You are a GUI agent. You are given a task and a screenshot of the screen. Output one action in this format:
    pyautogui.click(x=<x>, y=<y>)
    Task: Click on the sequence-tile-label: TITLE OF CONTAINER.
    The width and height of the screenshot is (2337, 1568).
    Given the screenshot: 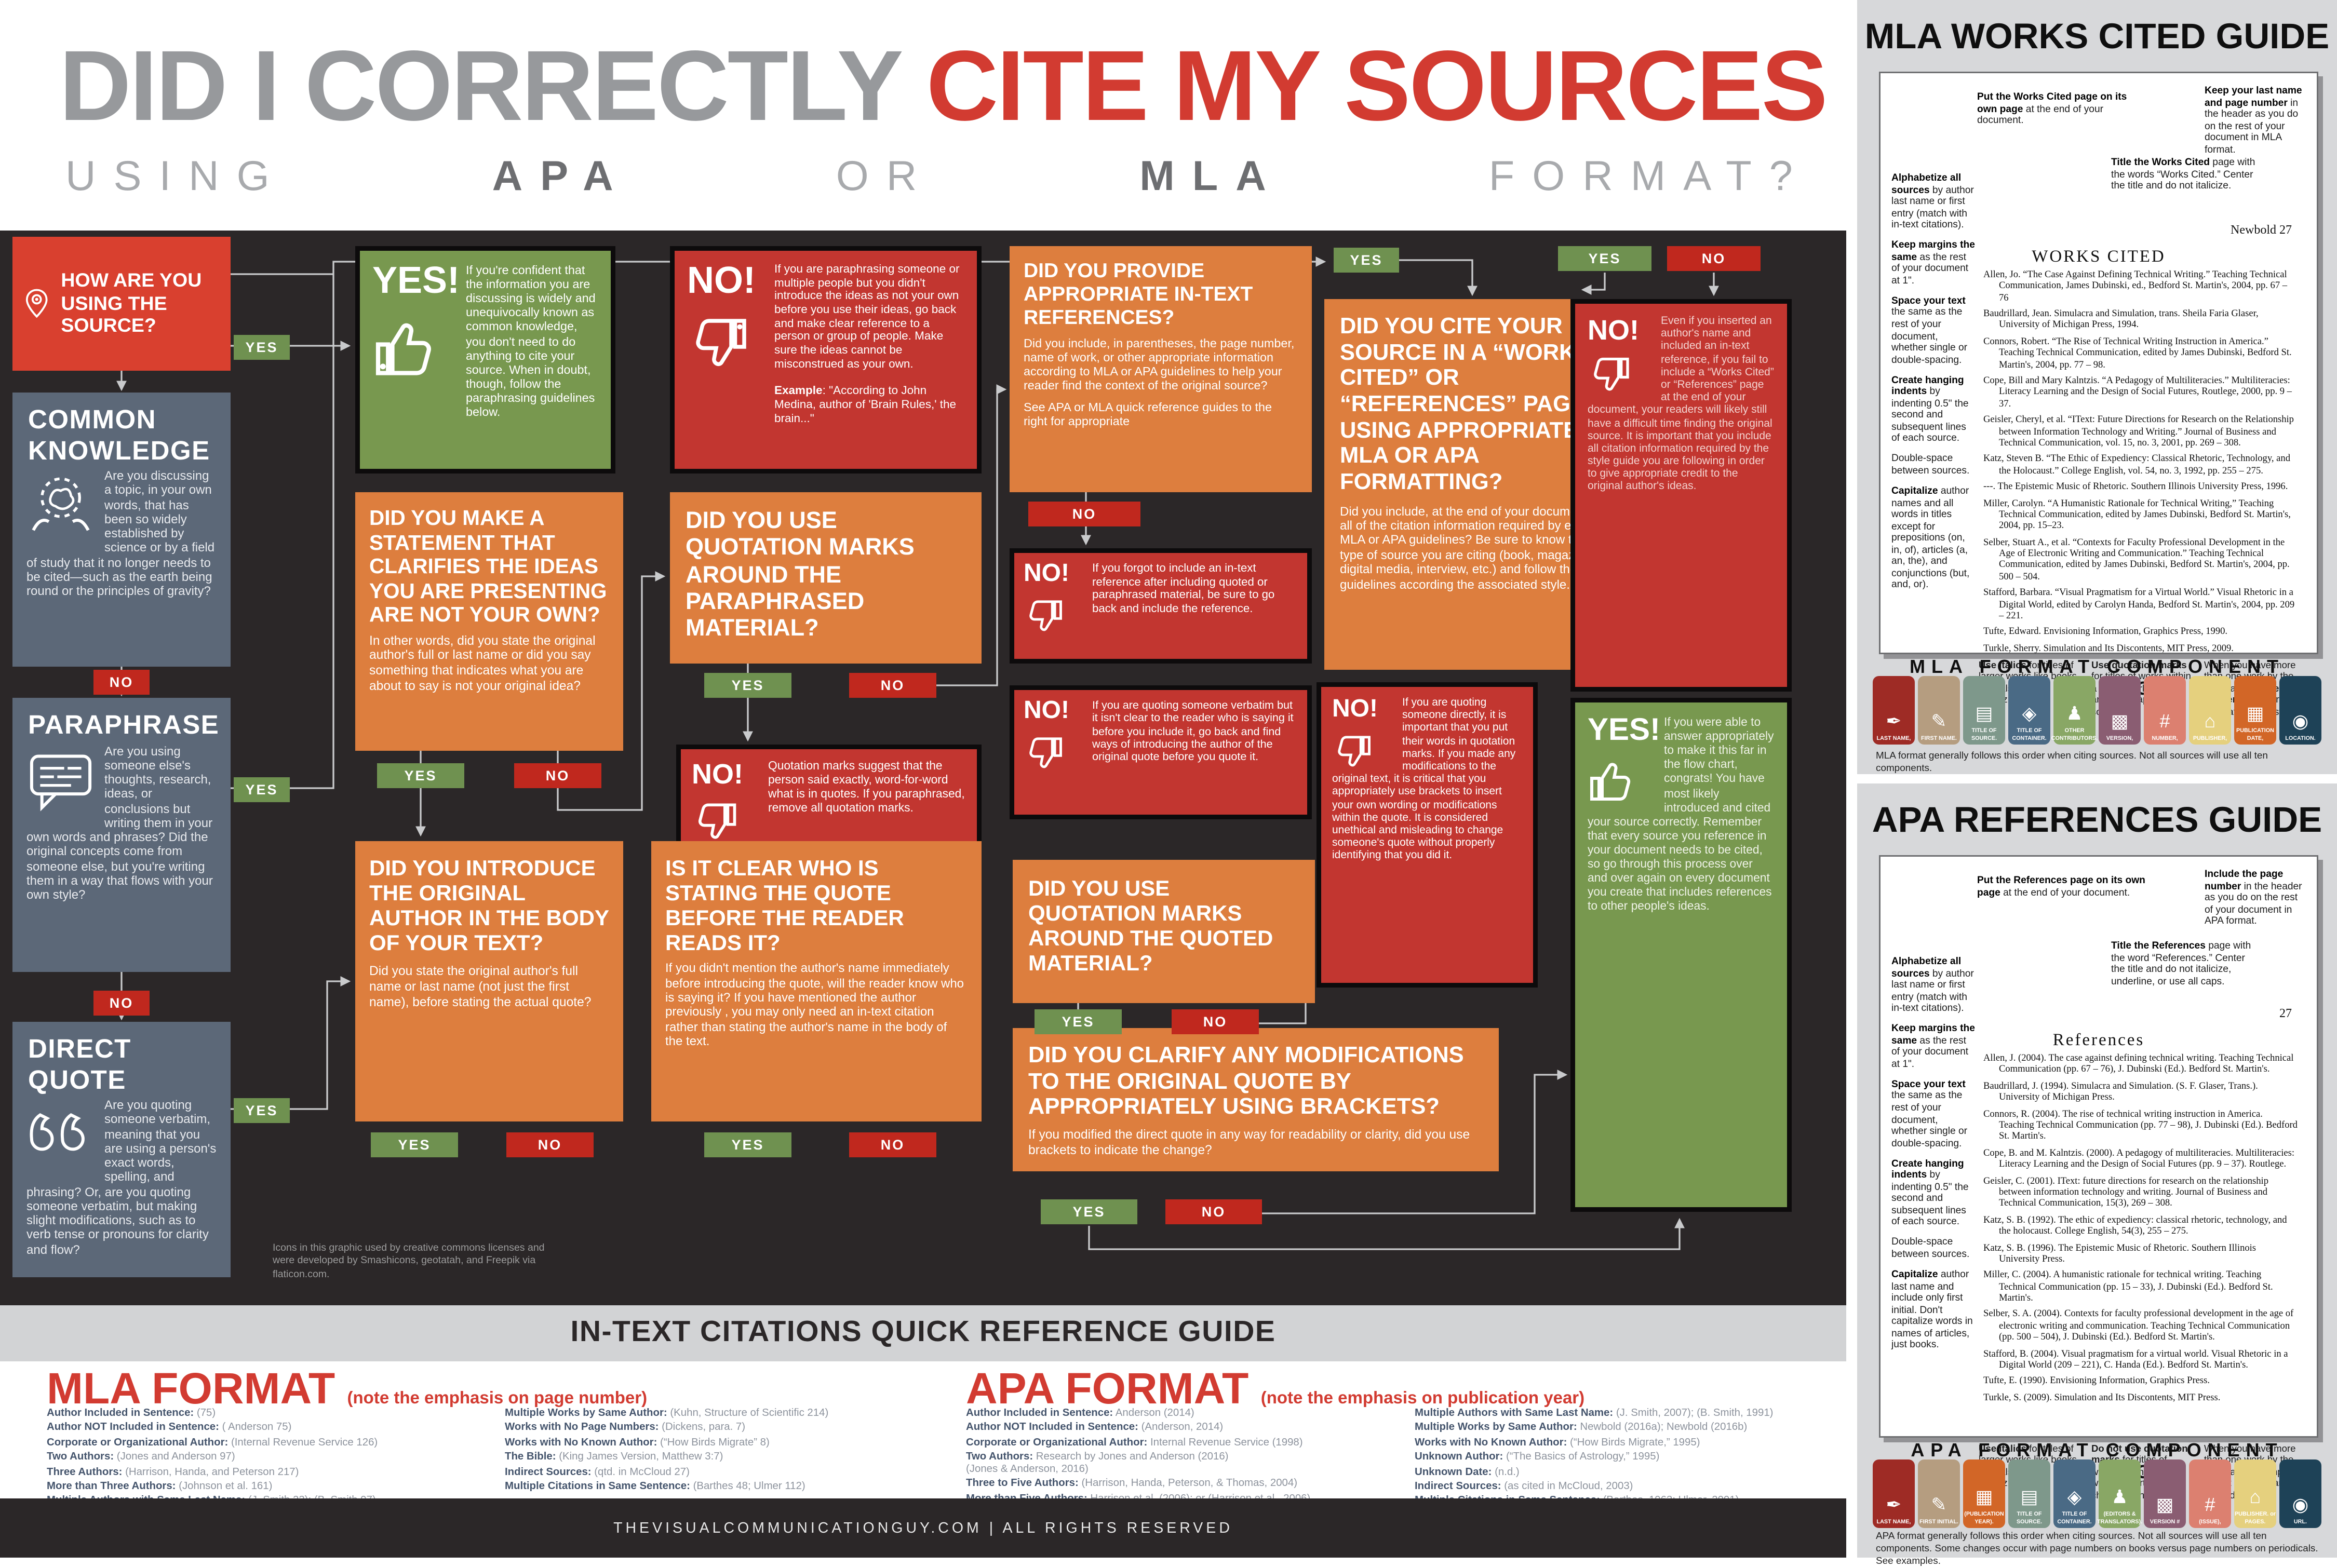 What is the action you would take?
    pyautogui.click(x=2074, y=1517)
    